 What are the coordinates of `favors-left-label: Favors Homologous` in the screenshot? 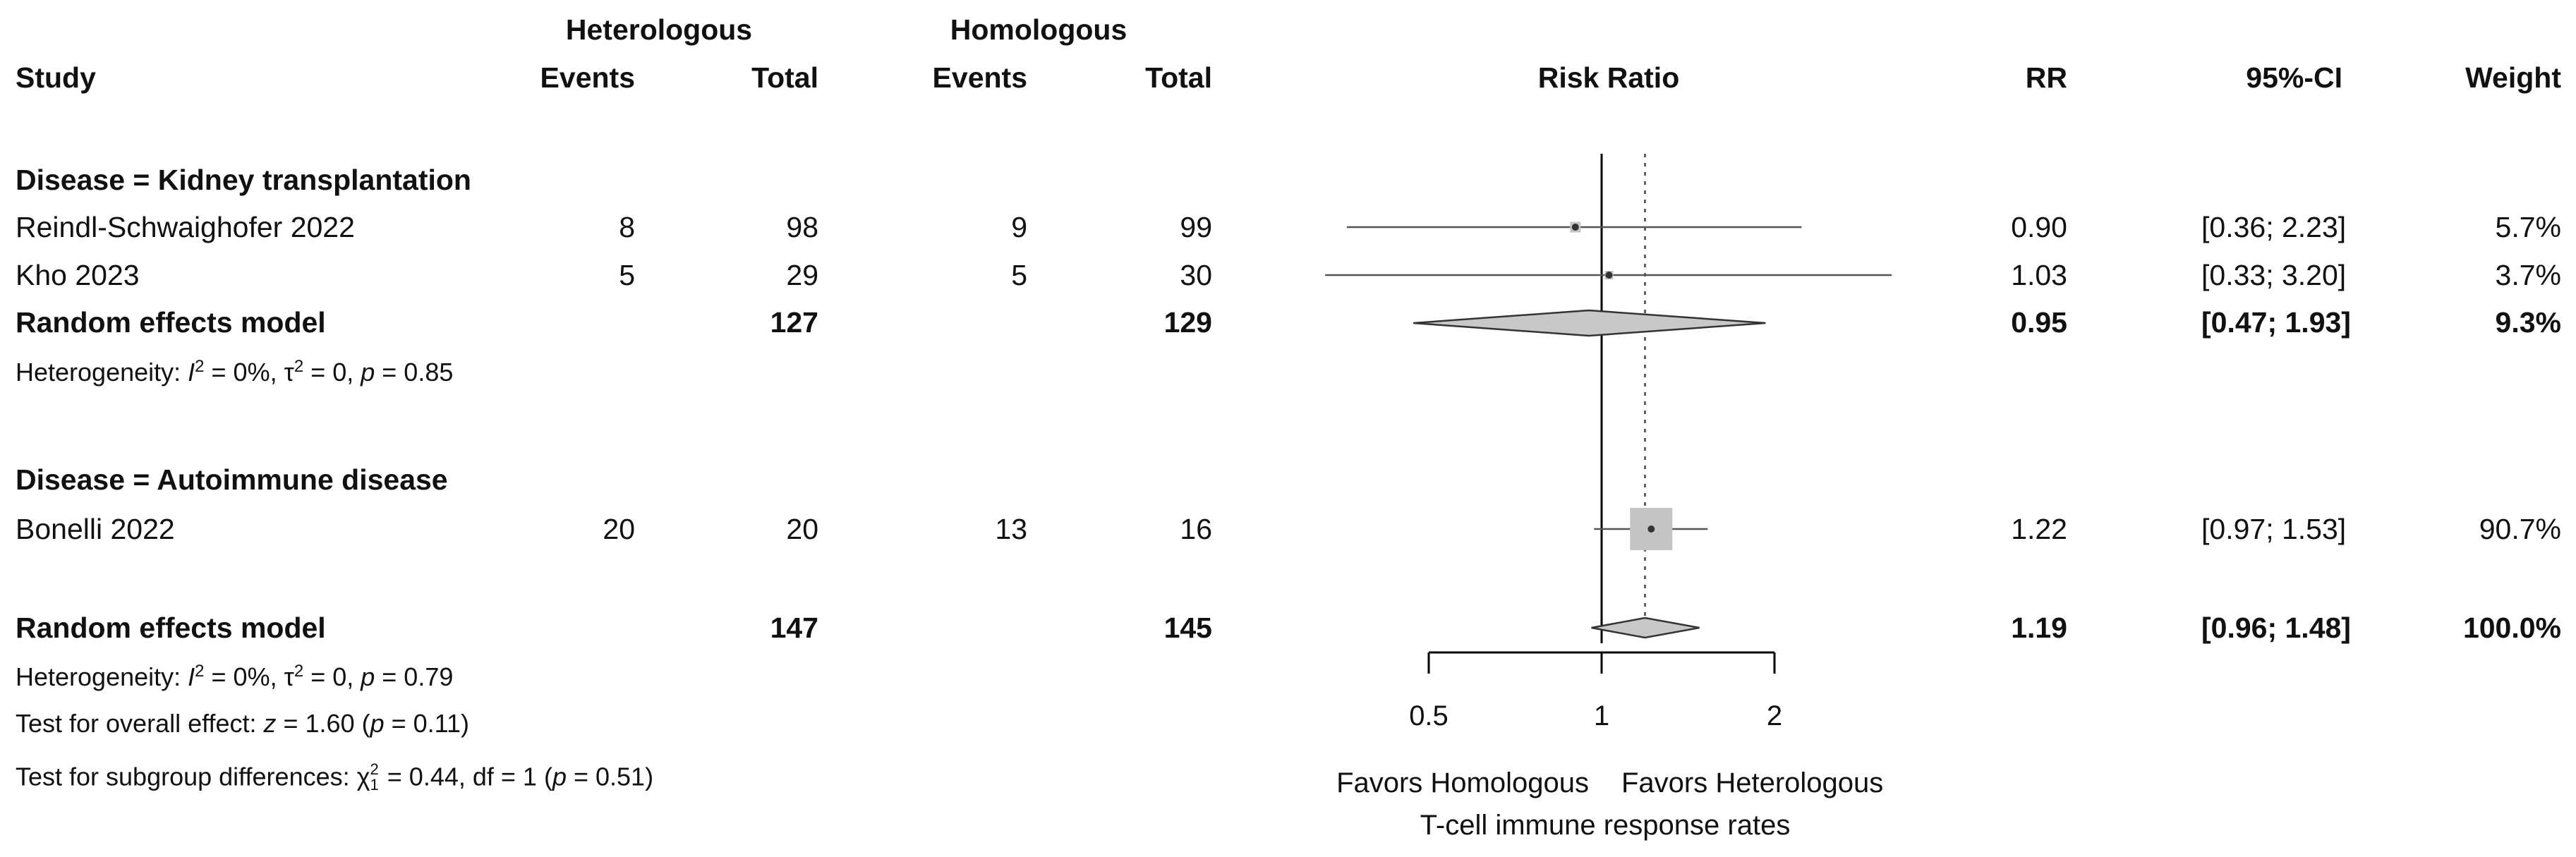 It's located at (1463, 782).